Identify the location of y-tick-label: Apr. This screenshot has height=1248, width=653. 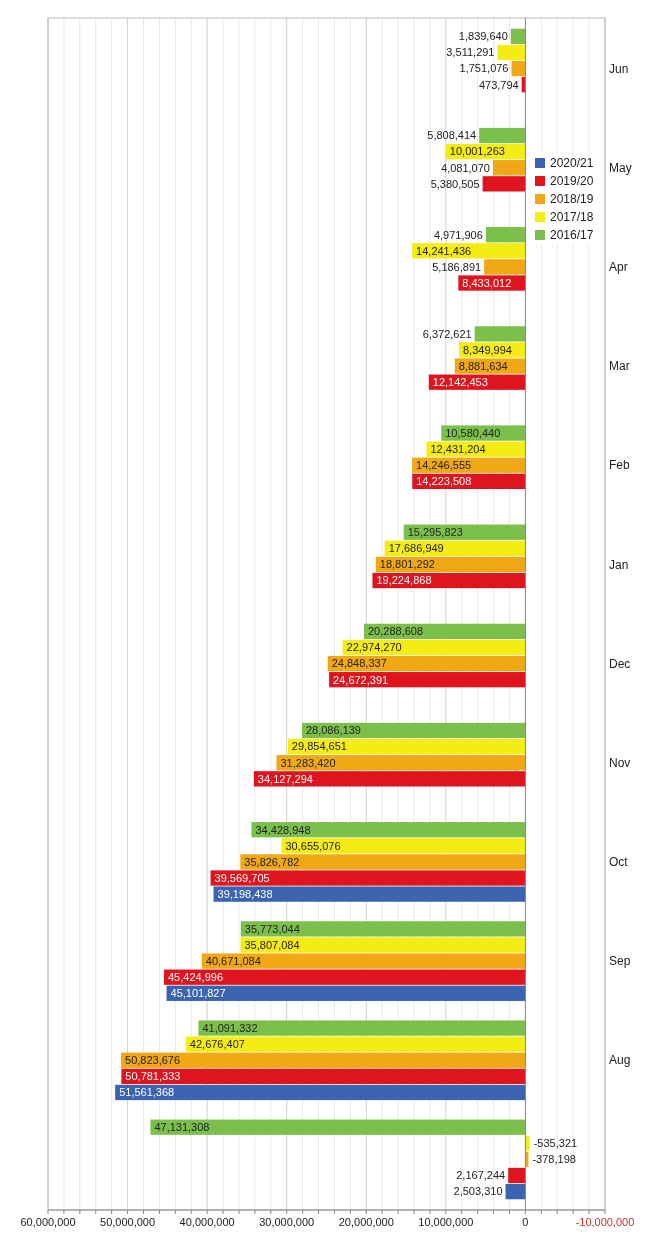
(618, 267).